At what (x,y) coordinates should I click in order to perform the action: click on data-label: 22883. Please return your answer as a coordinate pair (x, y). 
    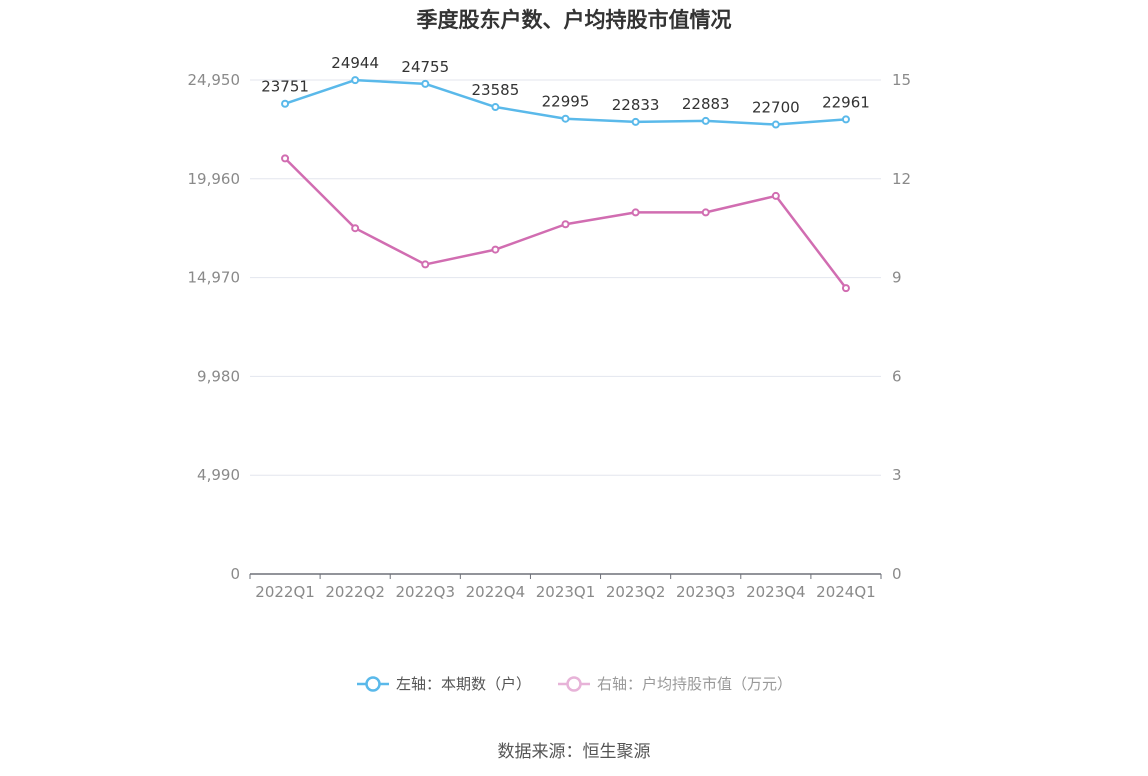
    Looking at the image, I should click on (706, 104).